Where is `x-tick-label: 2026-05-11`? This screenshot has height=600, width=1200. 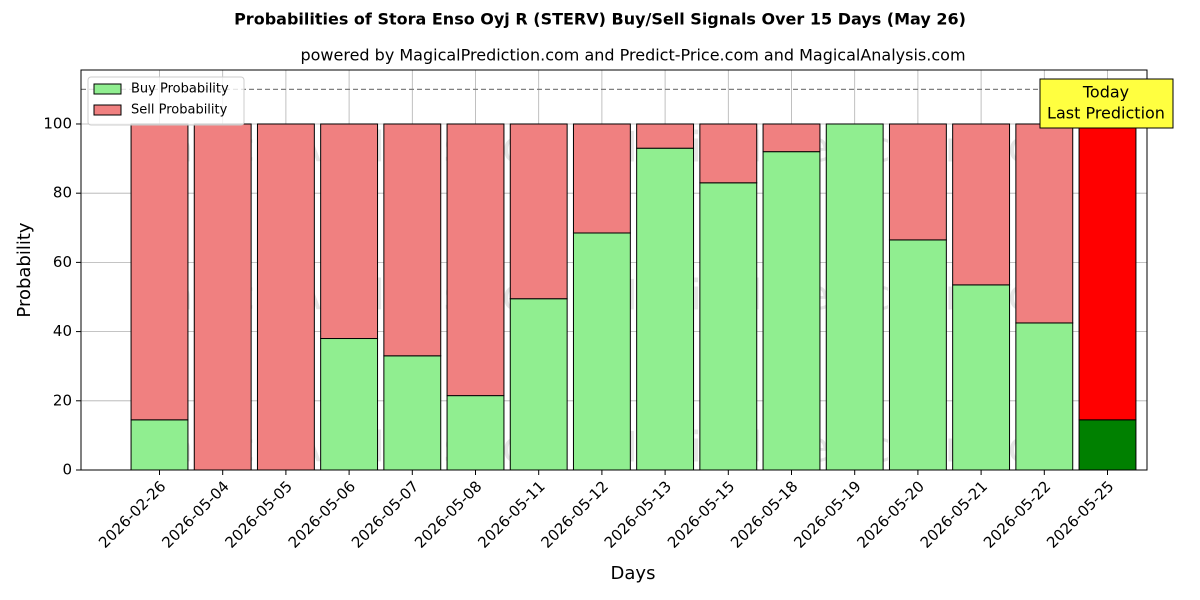
x-tick-label: 2026-05-11 is located at coordinates (511, 514).